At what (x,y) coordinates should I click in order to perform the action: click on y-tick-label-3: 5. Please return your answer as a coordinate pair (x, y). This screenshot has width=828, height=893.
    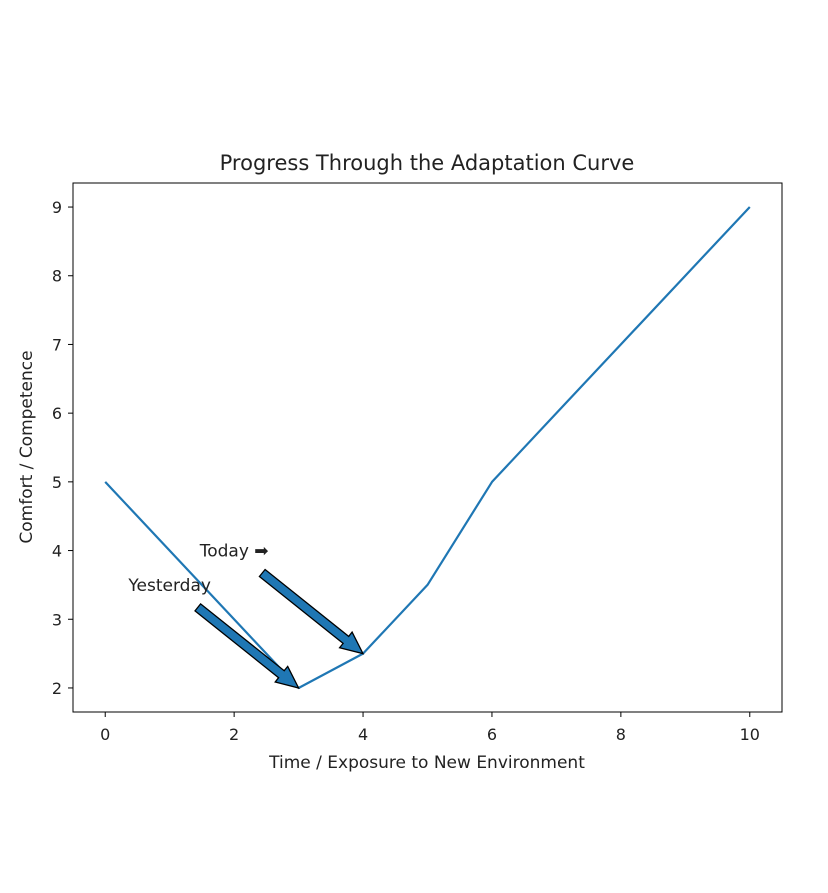
    Looking at the image, I should click on (57, 482).